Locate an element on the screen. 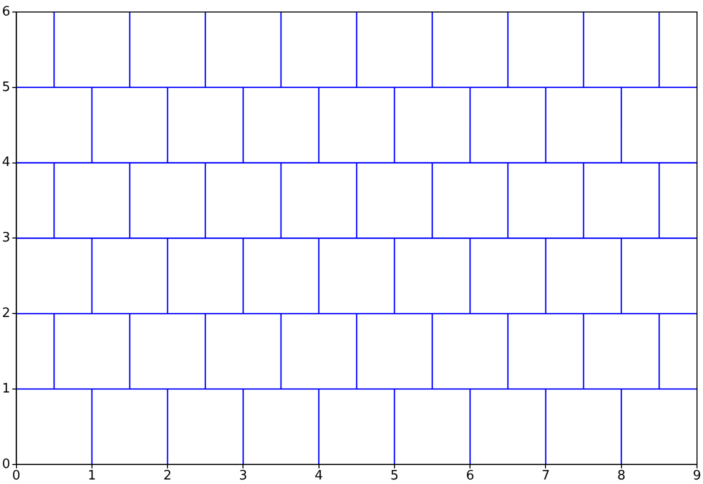 This screenshot has width=703, height=484. x-tick-label: 5 is located at coordinates (394, 476).